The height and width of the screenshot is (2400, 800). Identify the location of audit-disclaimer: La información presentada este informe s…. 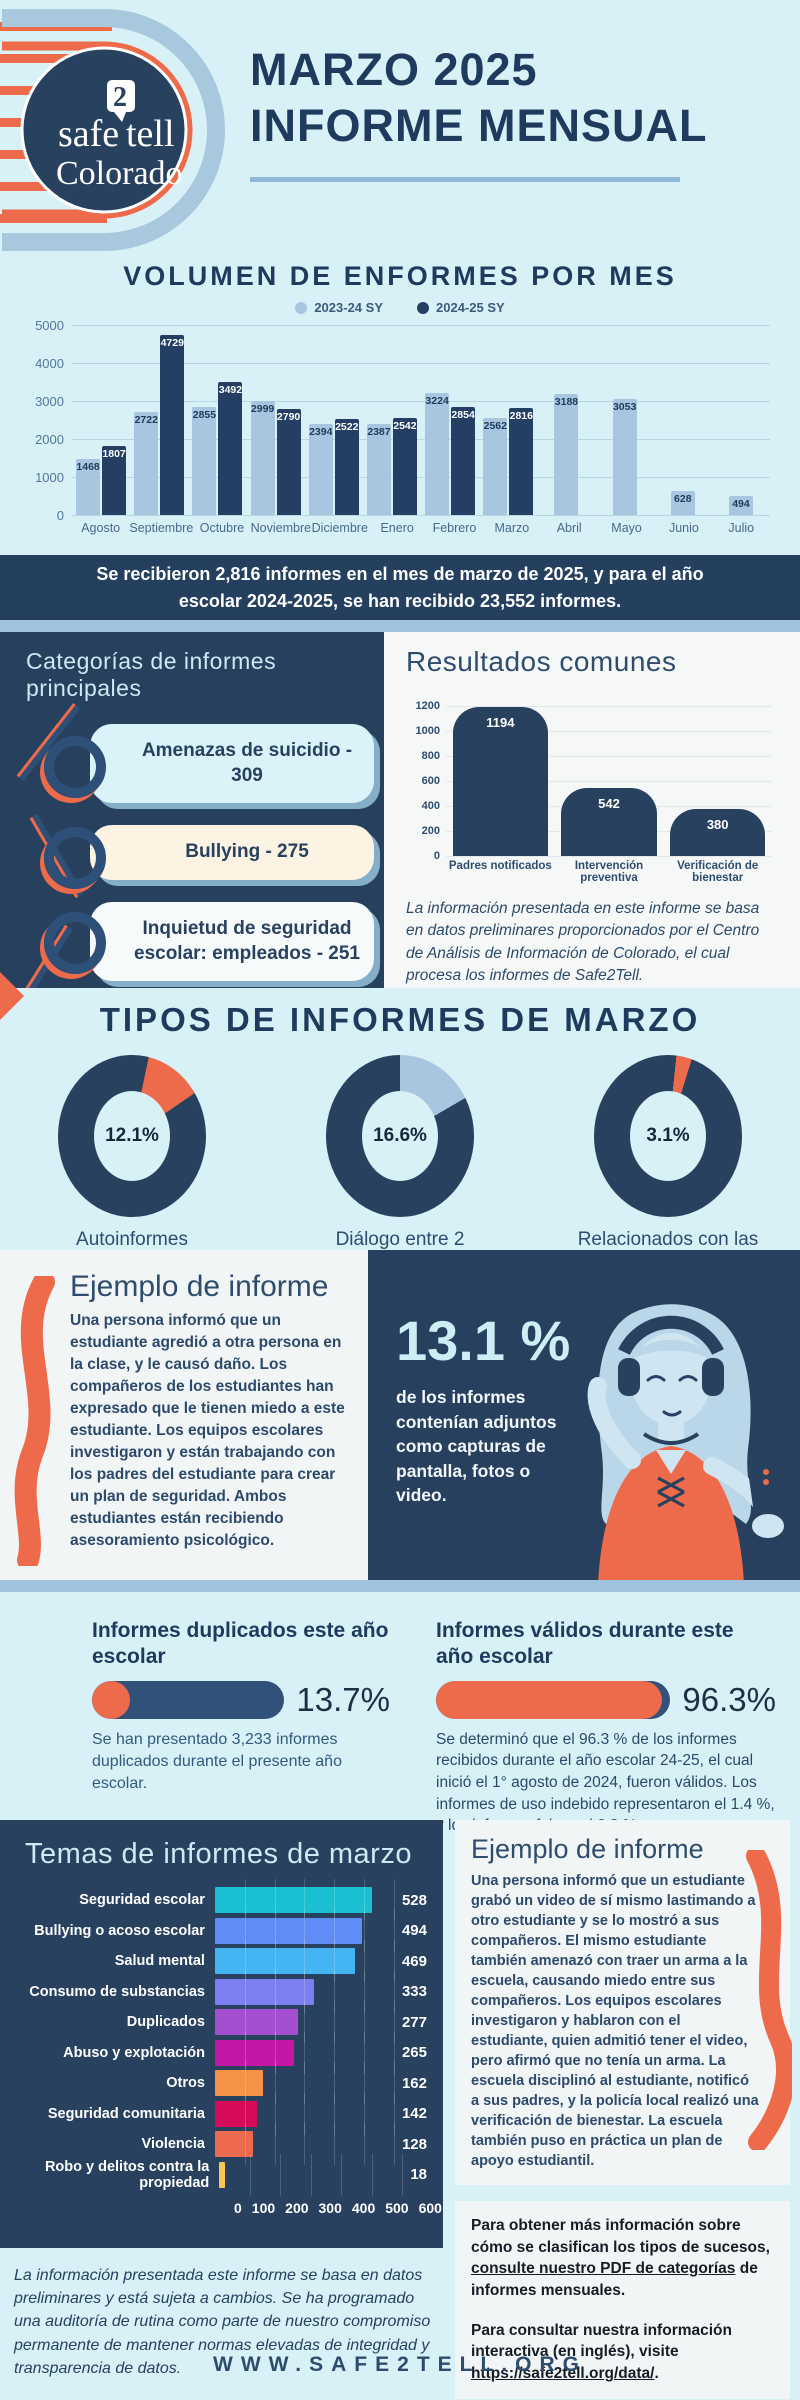
(222, 2322).